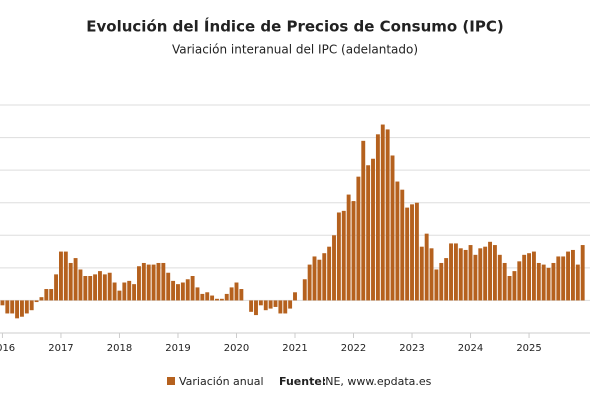 The height and width of the screenshot is (410, 590). I want to click on x-tick-label: 2016, so click(7, 348).